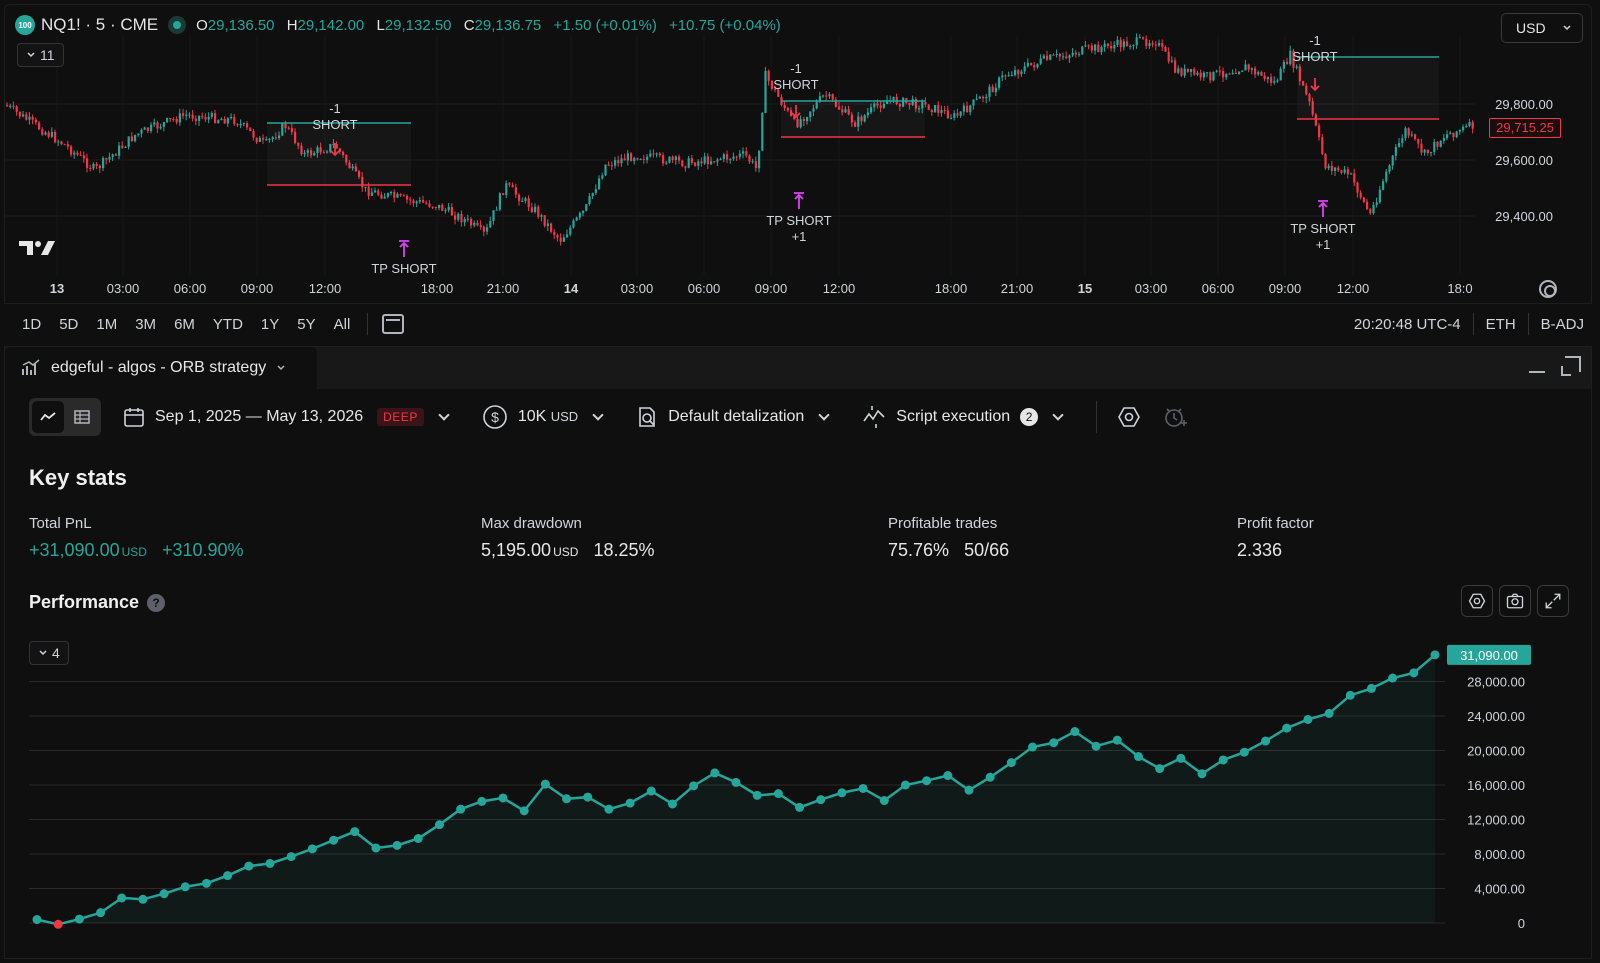 The width and height of the screenshot is (1600, 963). I want to click on tf-1m: 1M, so click(107, 324).